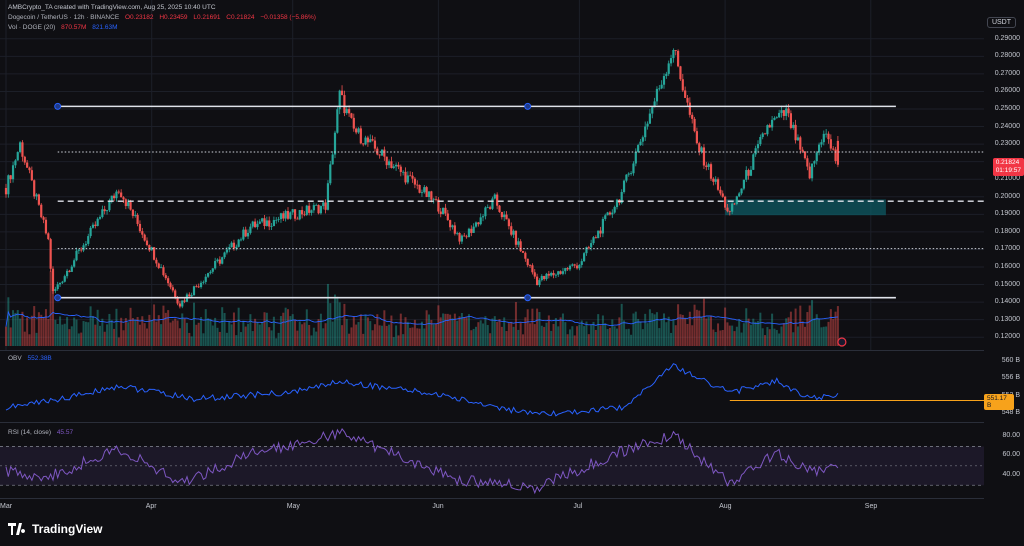 The image size is (1024, 546). Describe the element at coordinates (725, 506) in the screenshot. I see `month-label: Aug` at that location.